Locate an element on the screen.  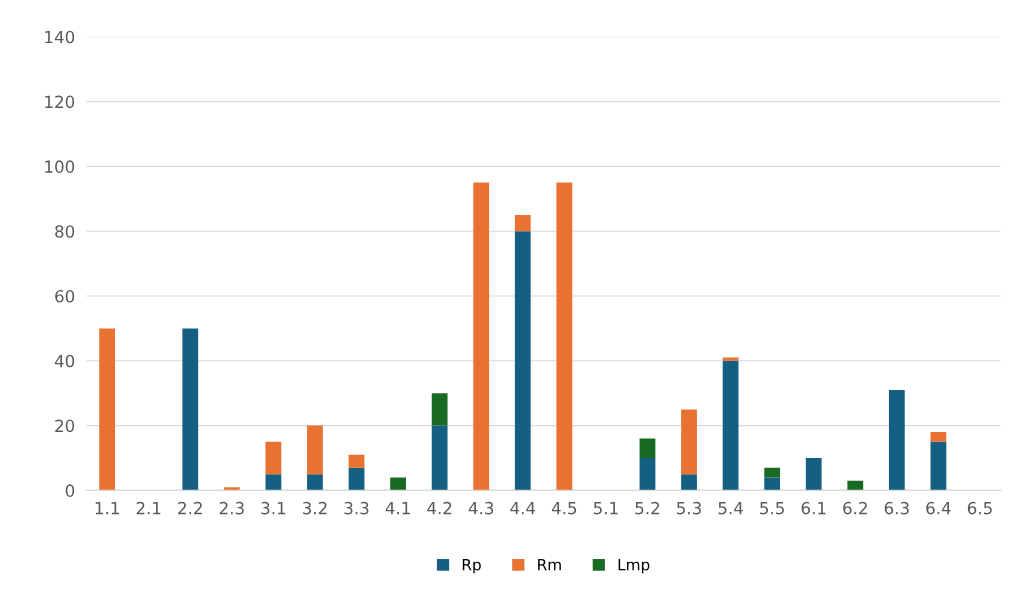
x-tick-label: 6.5 is located at coordinates (979, 508).